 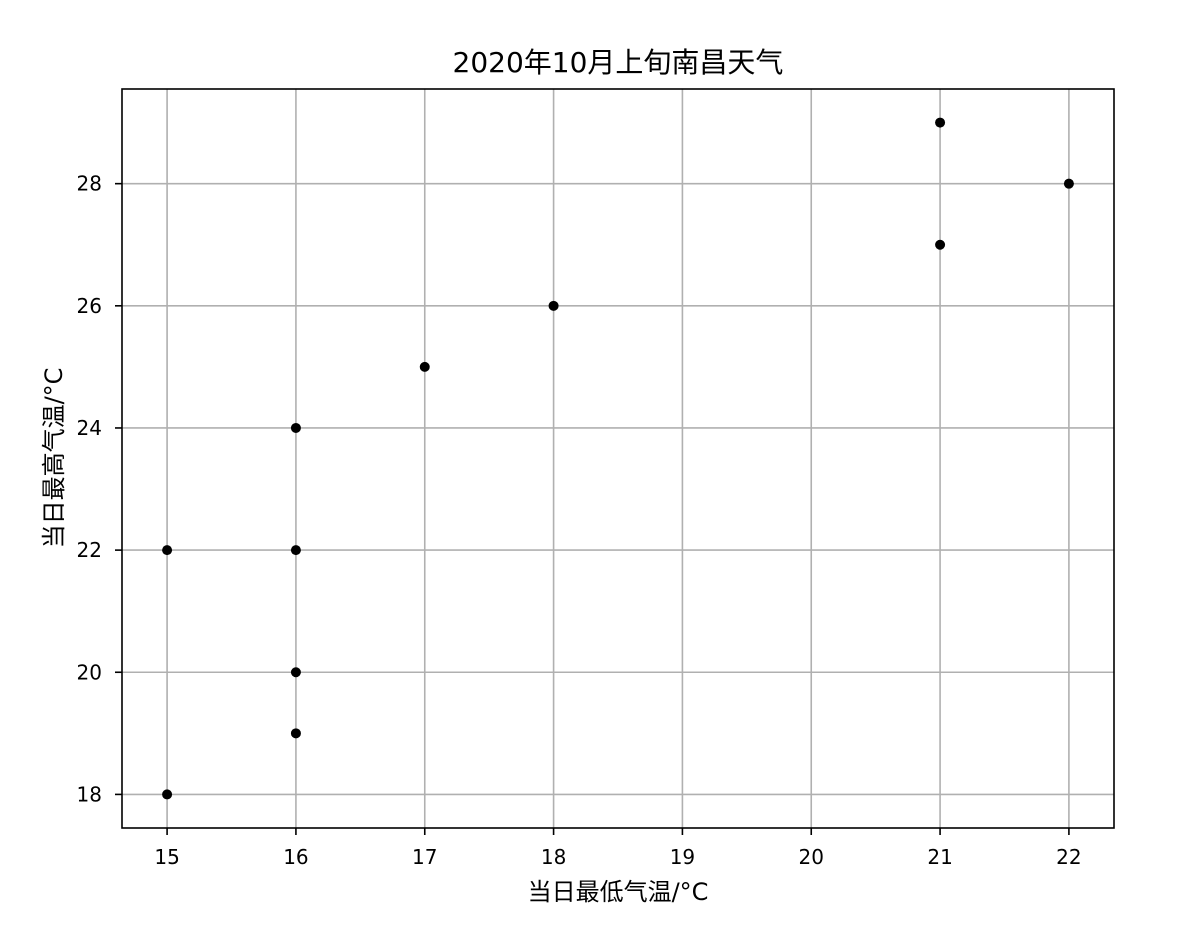 I want to click on x-tick-label: 21, so click(x=939, y=857).